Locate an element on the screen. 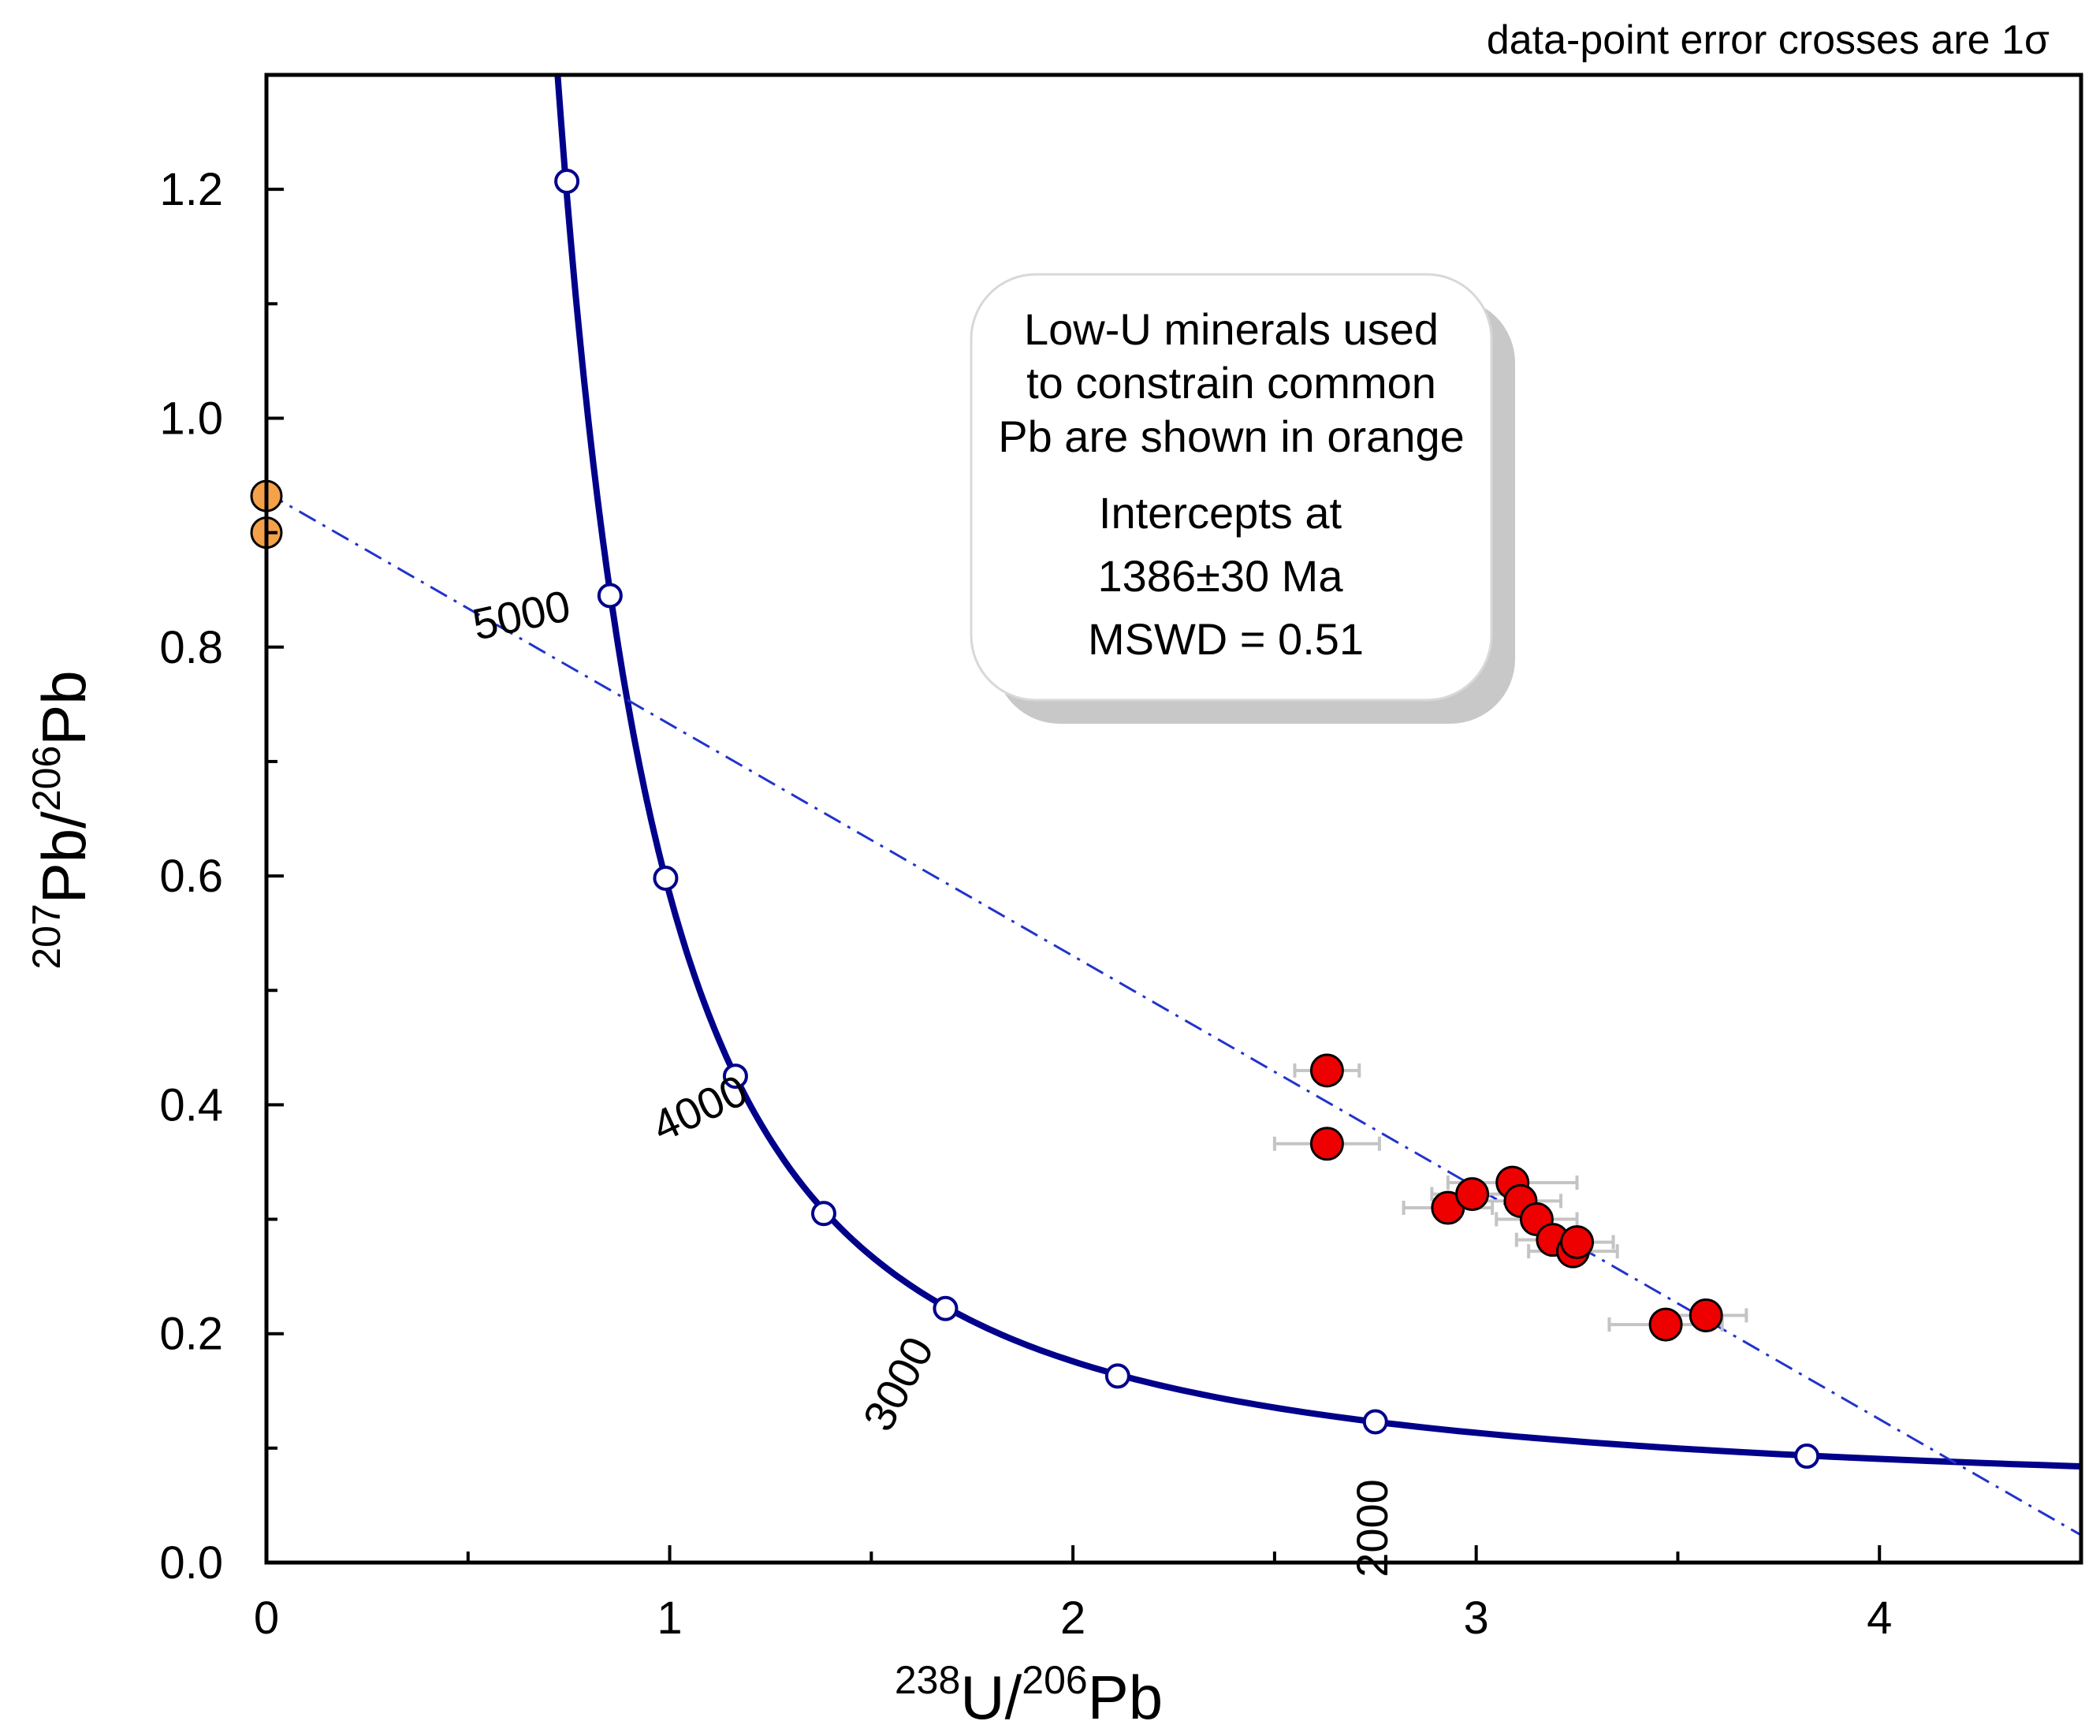 The height and width of the screenshot is (1736, 2100). x-tick-label: 3 is located at coordinates (1476, 1618).